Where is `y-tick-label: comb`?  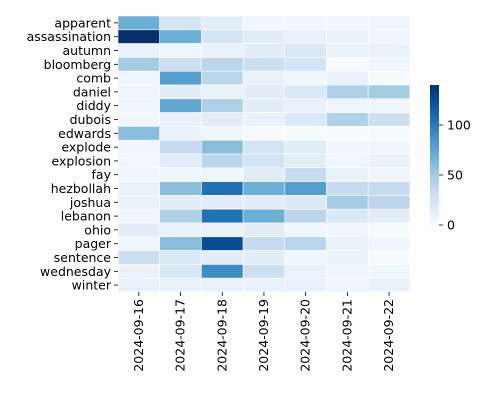 y-tick-label: comb is located at coordinates (93, 78).